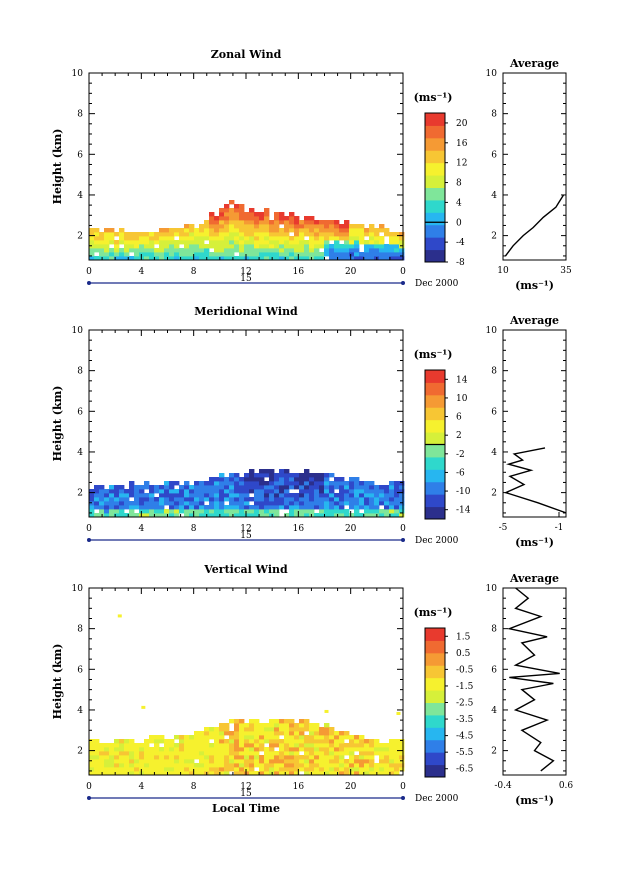 This screenshot has height=873, width=624. Describe the element at coordinates (459, 223) in the screenshot. I see `colorbar-label: 0` at that location.